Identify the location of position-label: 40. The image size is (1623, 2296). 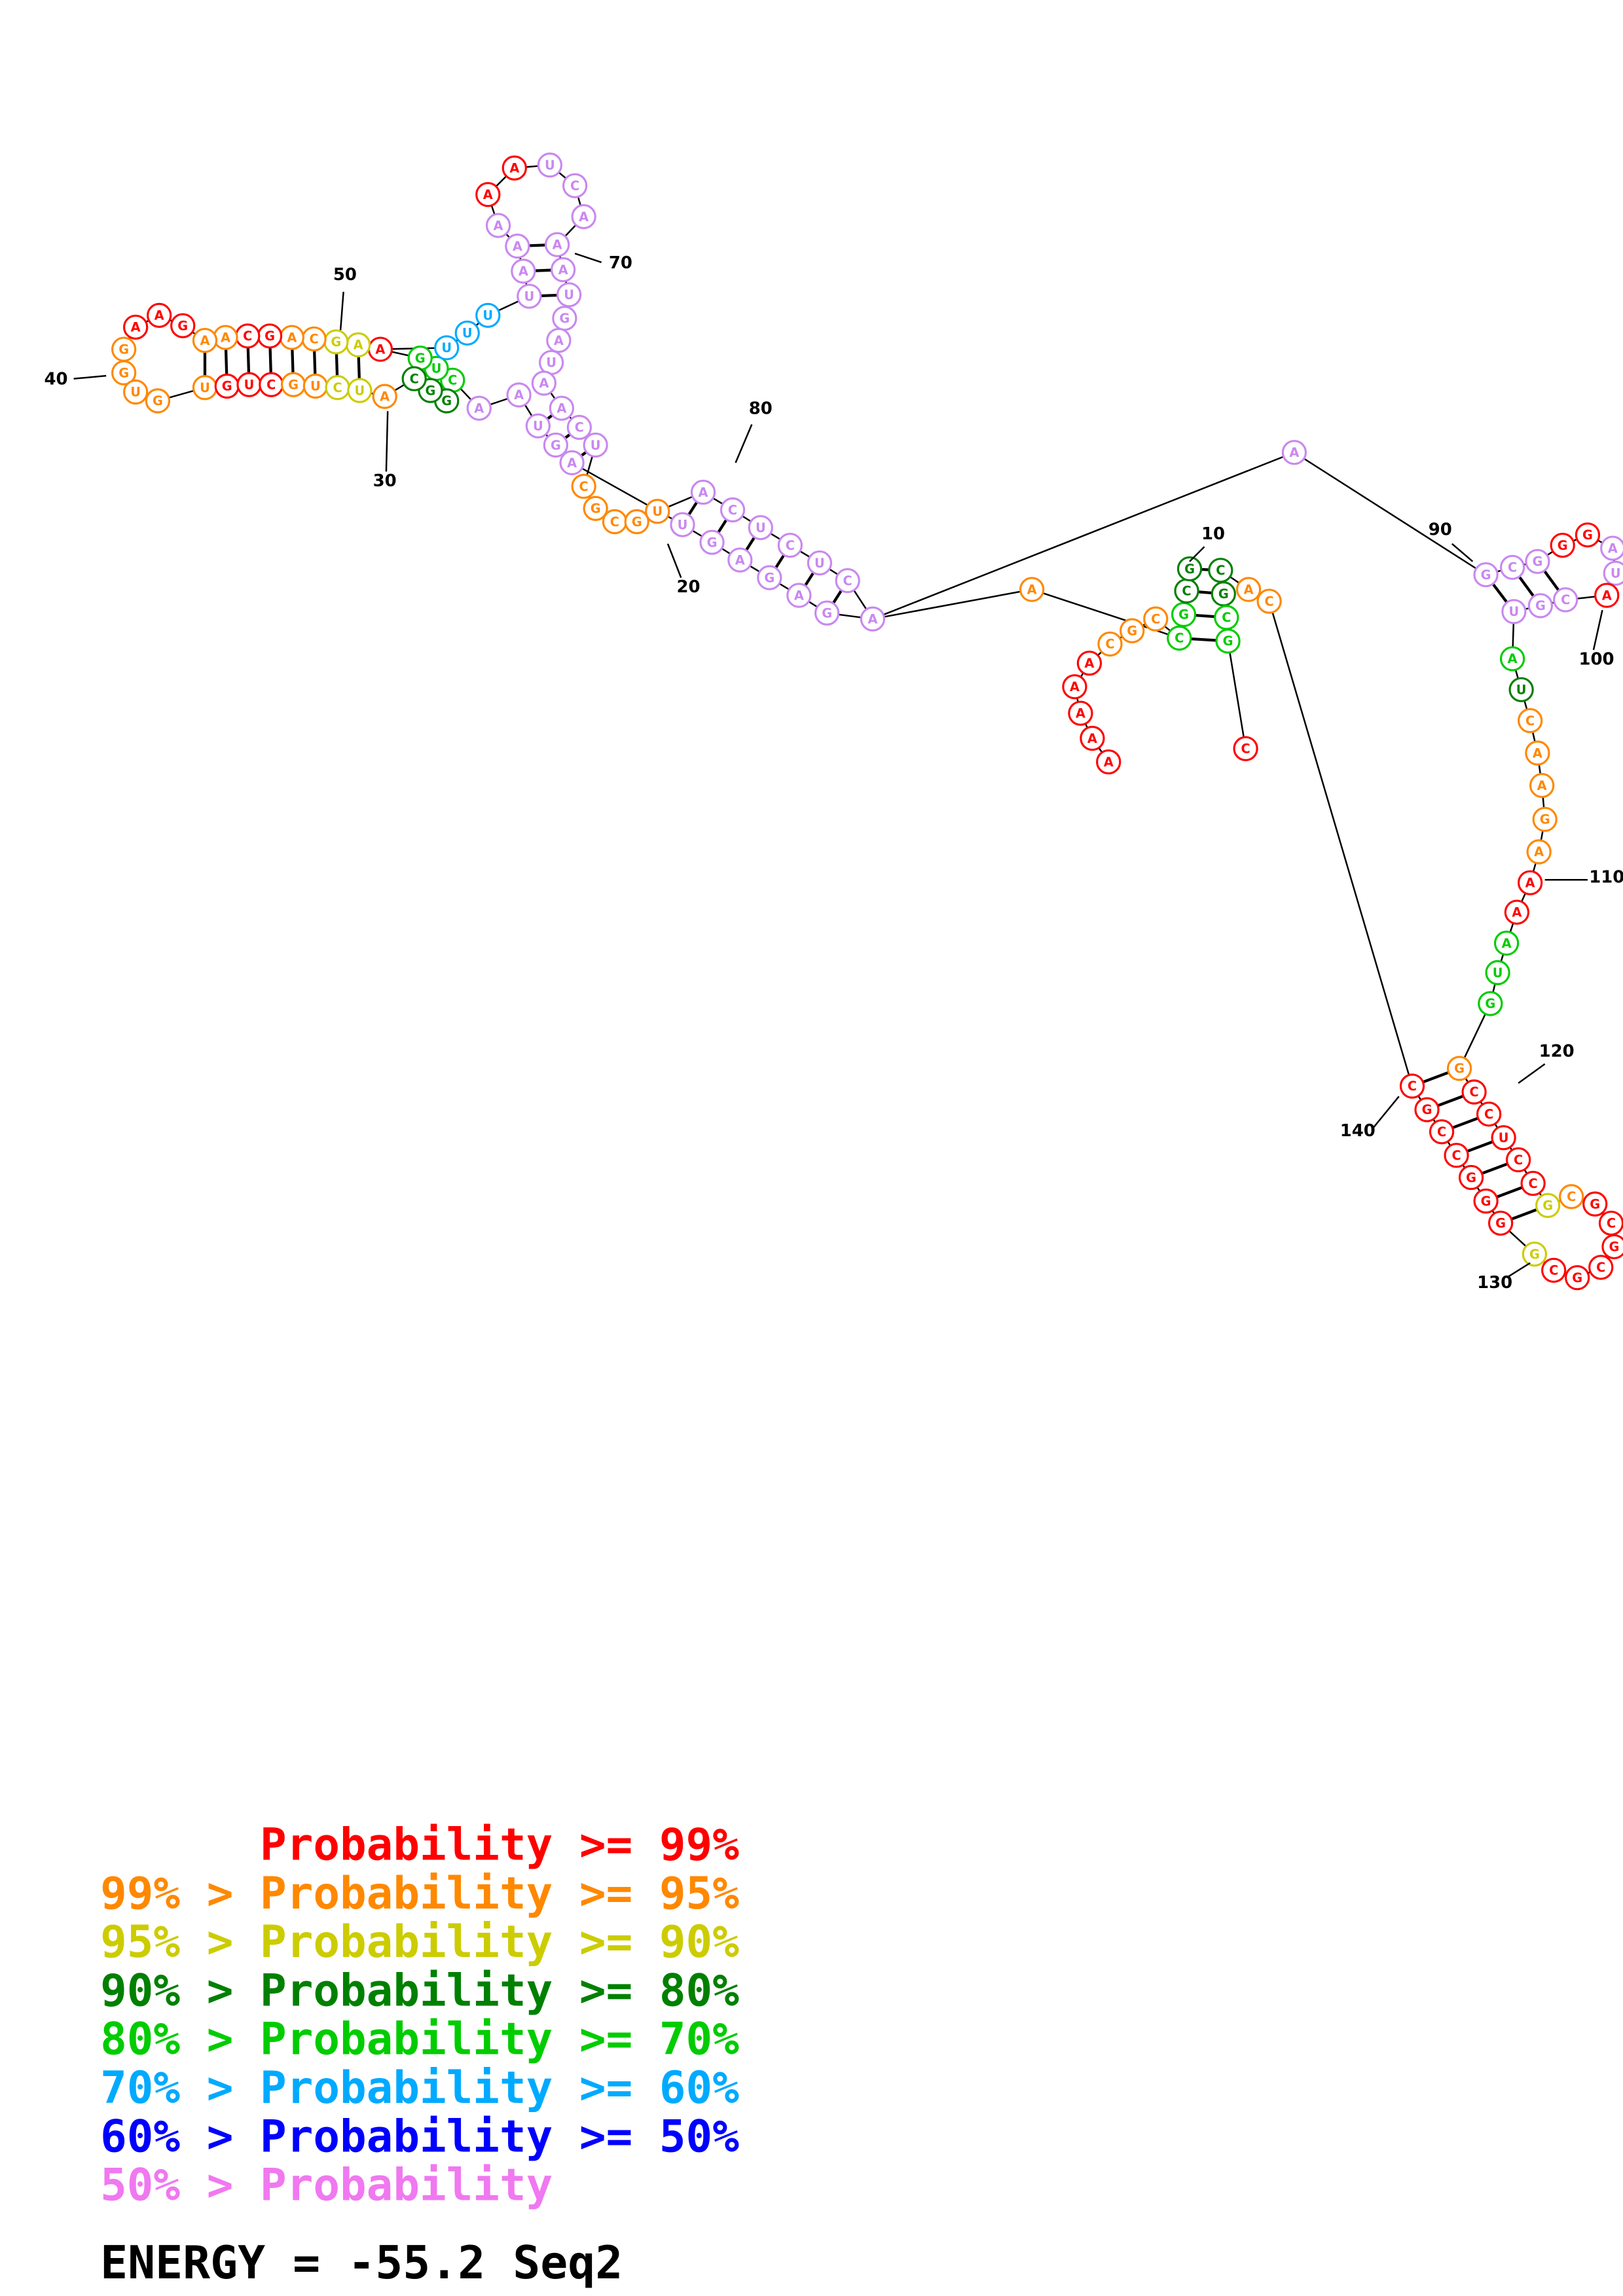
(56, 379).